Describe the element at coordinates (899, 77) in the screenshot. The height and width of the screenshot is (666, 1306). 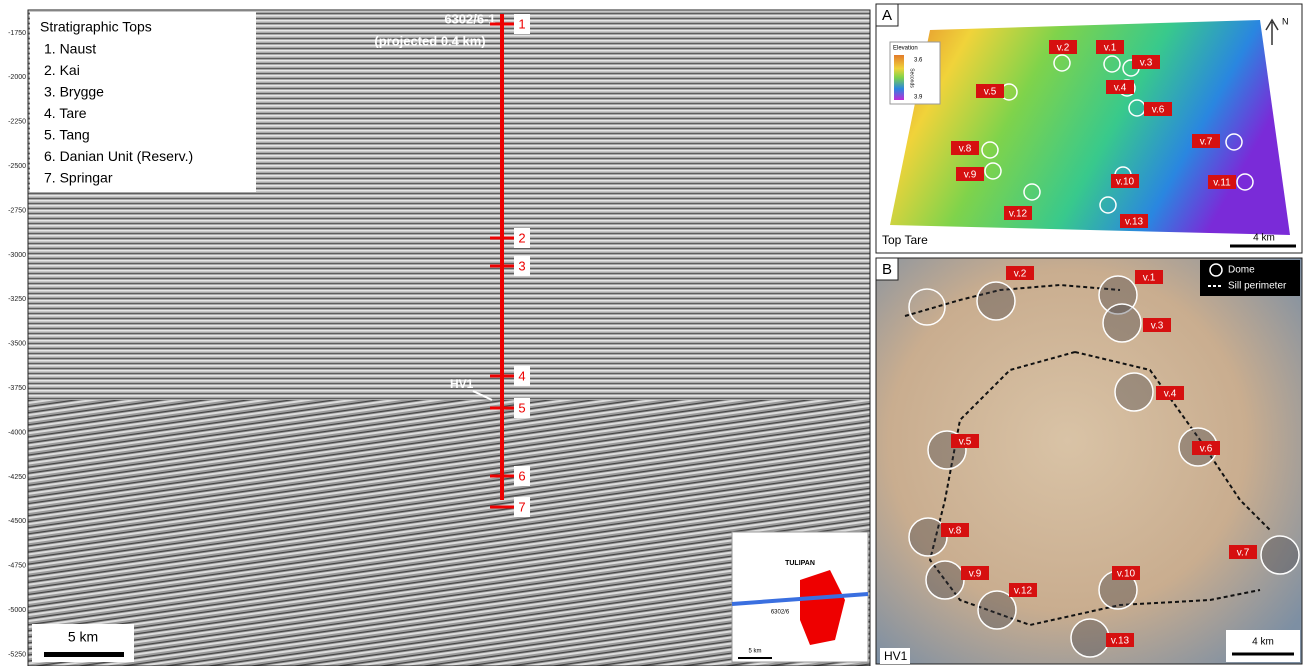
I see `colorbar` at that location.